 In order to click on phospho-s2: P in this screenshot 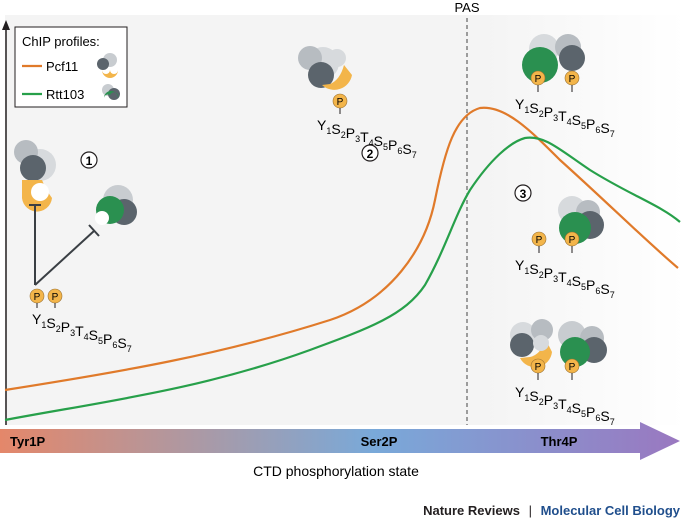, I will do `click(55, 296)`.